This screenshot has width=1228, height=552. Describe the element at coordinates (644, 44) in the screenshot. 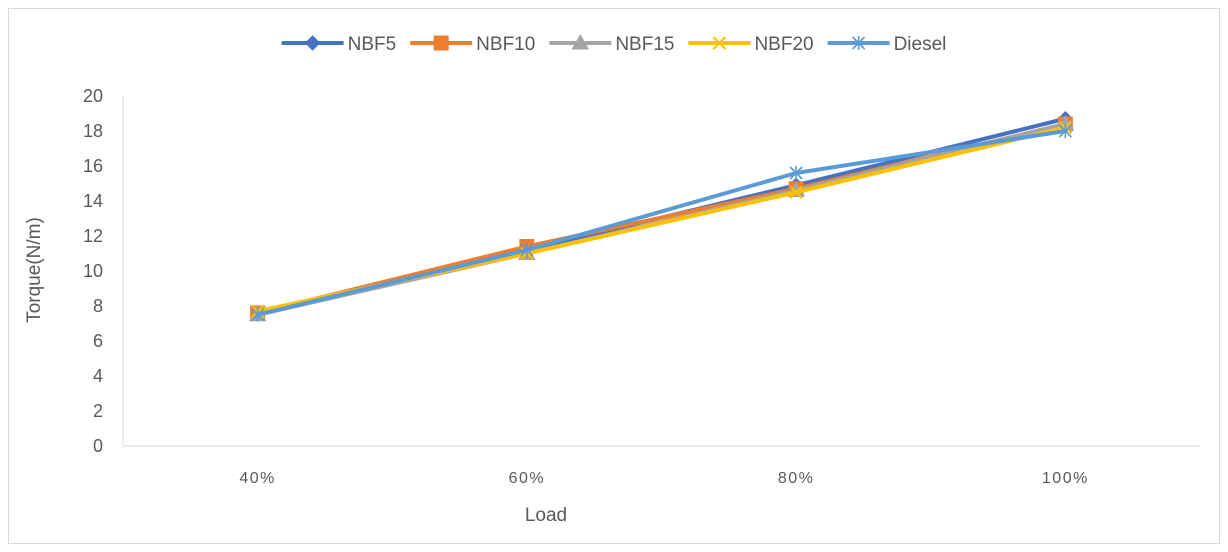

I see `legend-label: NBF15` at that location.